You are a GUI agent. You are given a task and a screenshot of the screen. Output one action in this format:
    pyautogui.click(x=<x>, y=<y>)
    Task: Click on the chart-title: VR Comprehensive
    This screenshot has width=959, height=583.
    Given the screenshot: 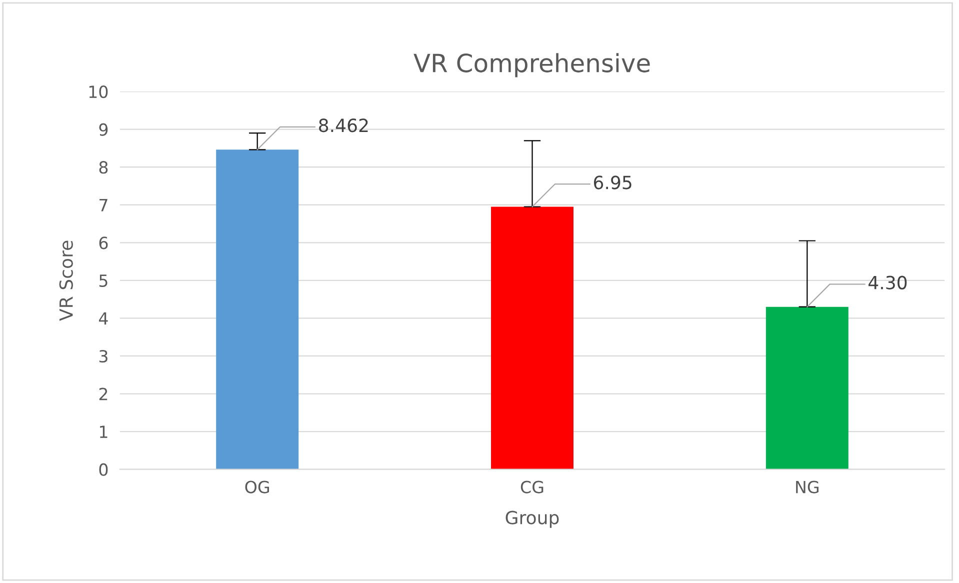 What is the action you would take?
    pyautogui.click(x=532, y=65)
    